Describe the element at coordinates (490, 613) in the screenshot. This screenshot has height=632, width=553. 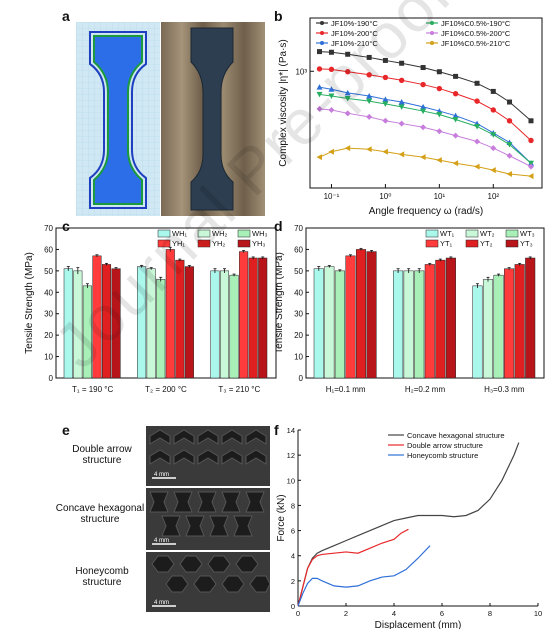
I see `x-tick-label: 8` at that location.